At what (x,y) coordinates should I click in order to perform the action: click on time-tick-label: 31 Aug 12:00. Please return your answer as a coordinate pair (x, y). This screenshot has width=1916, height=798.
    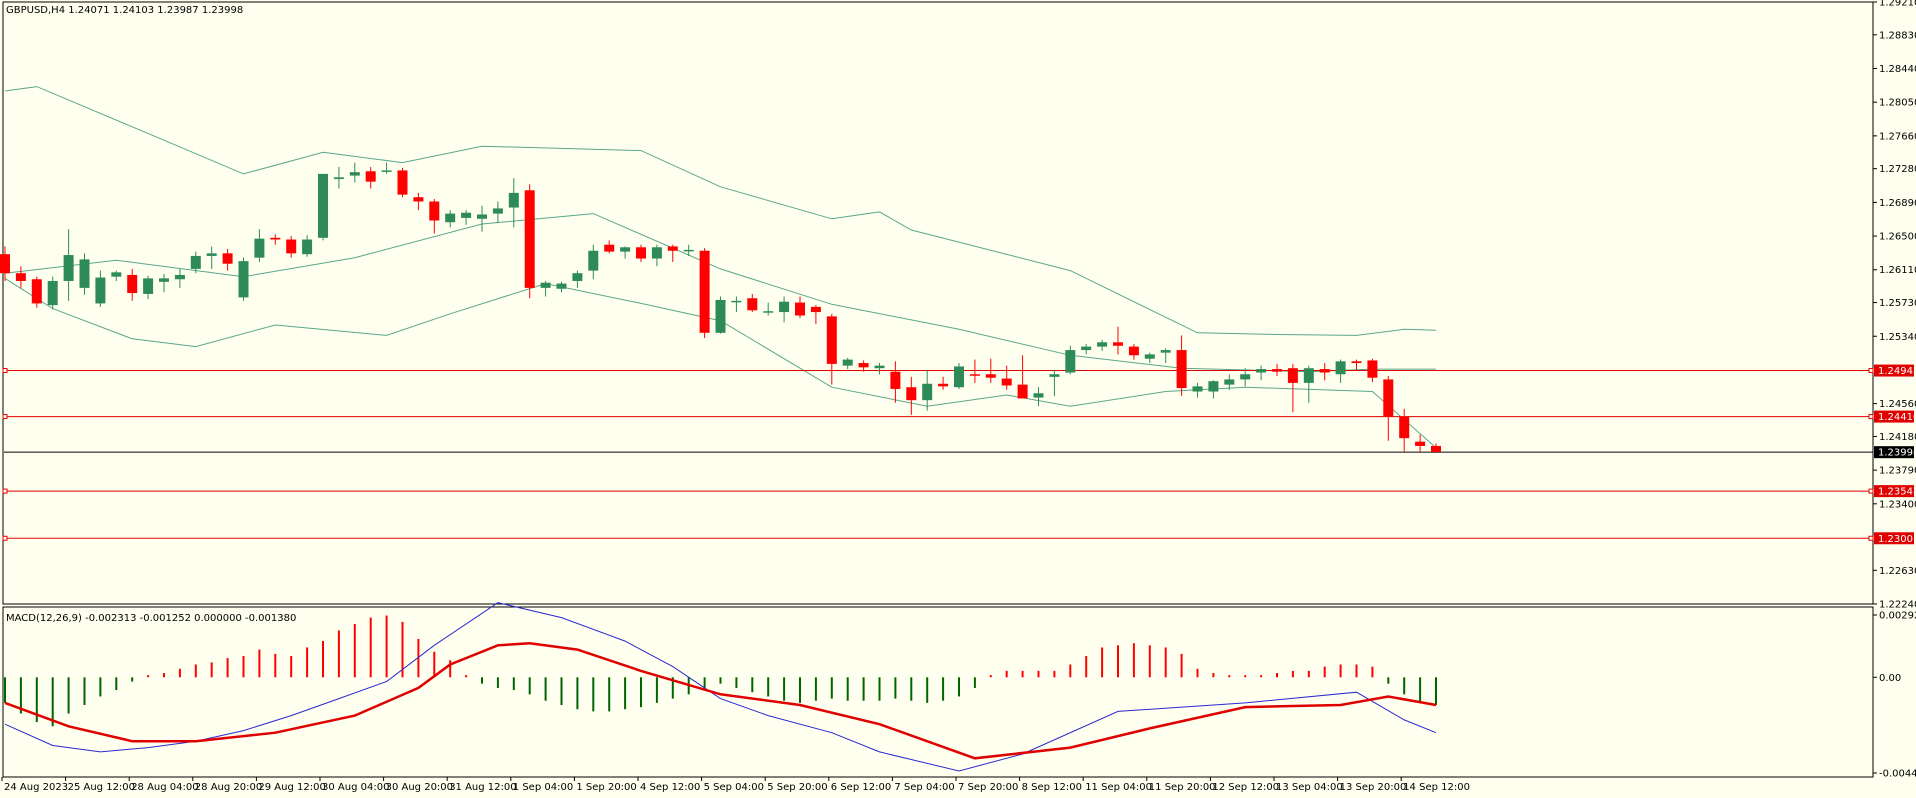
    Looking at the image, I should click on (482, 787).